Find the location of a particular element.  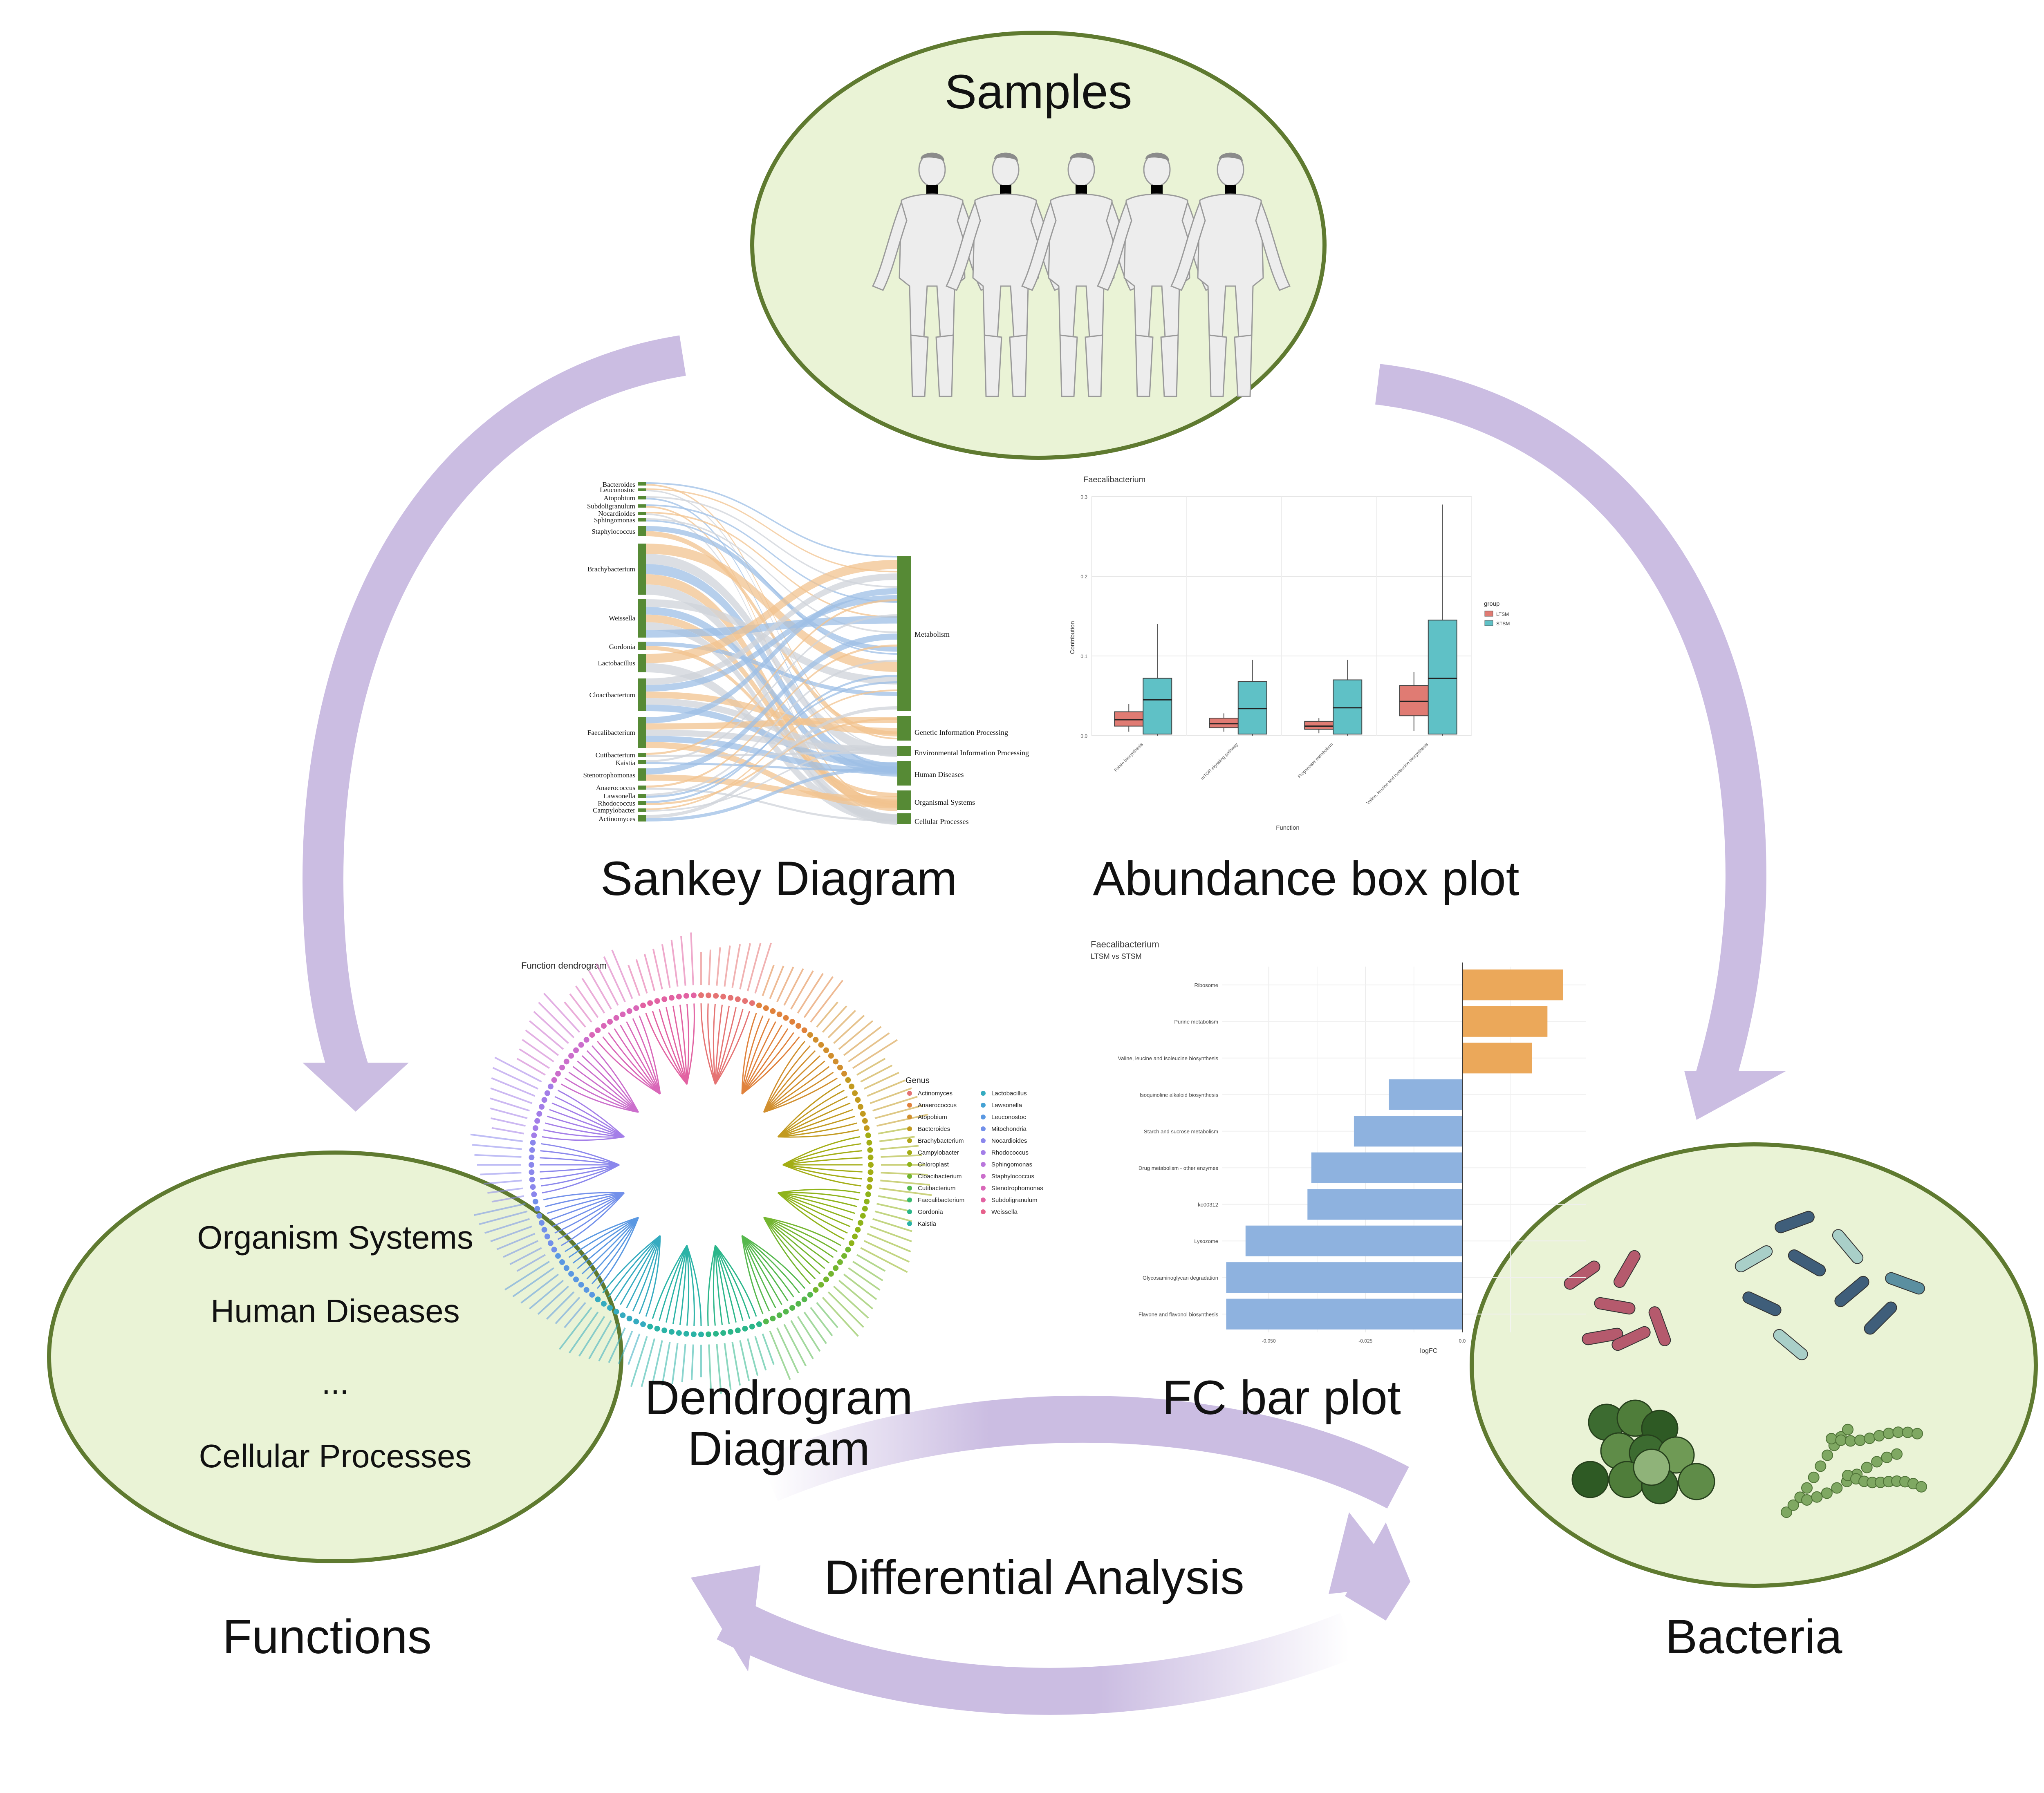

sankey-right-label: Organismal Systems is located at coordinates (945, 802).